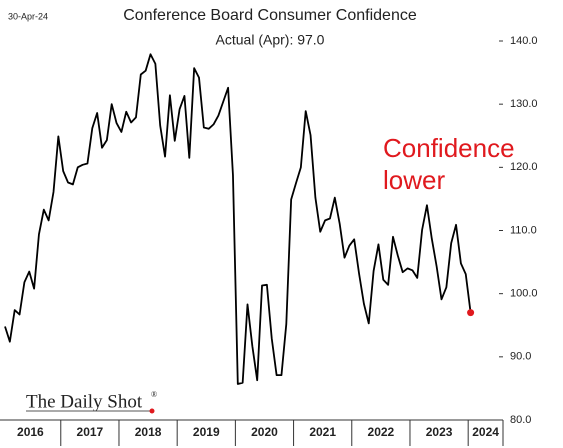  Describe the element at coordinates (270, 40) in the screenshot. I see `chart-subtitle: Actual (Apr): 97.0` at that location.